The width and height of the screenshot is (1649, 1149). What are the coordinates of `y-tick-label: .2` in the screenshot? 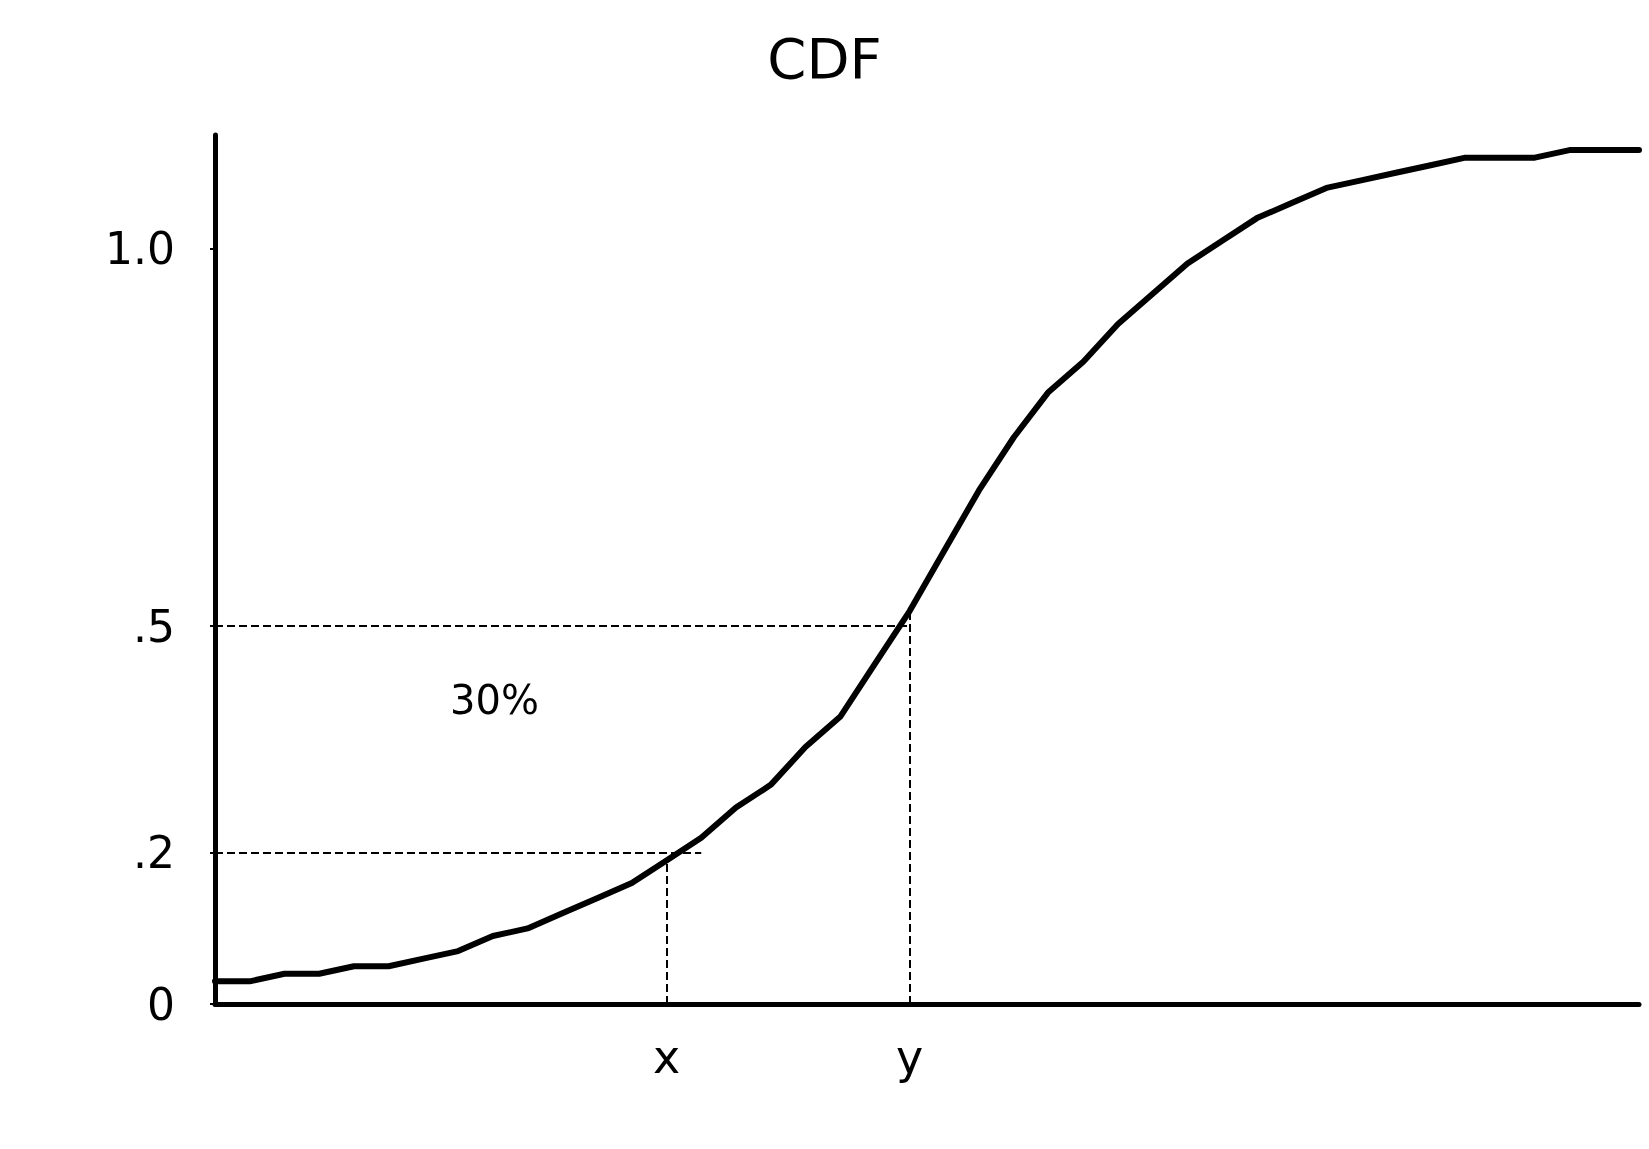 It's located at (154, 853).